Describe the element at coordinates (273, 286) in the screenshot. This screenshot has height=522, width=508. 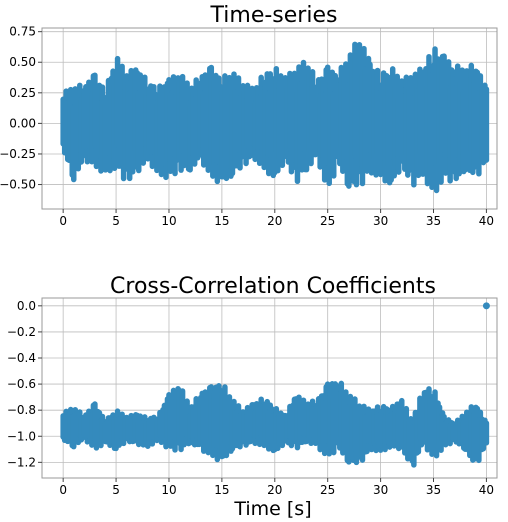
I see `bottom-chart-title: Cross-Correlation Coefficients` at that location.